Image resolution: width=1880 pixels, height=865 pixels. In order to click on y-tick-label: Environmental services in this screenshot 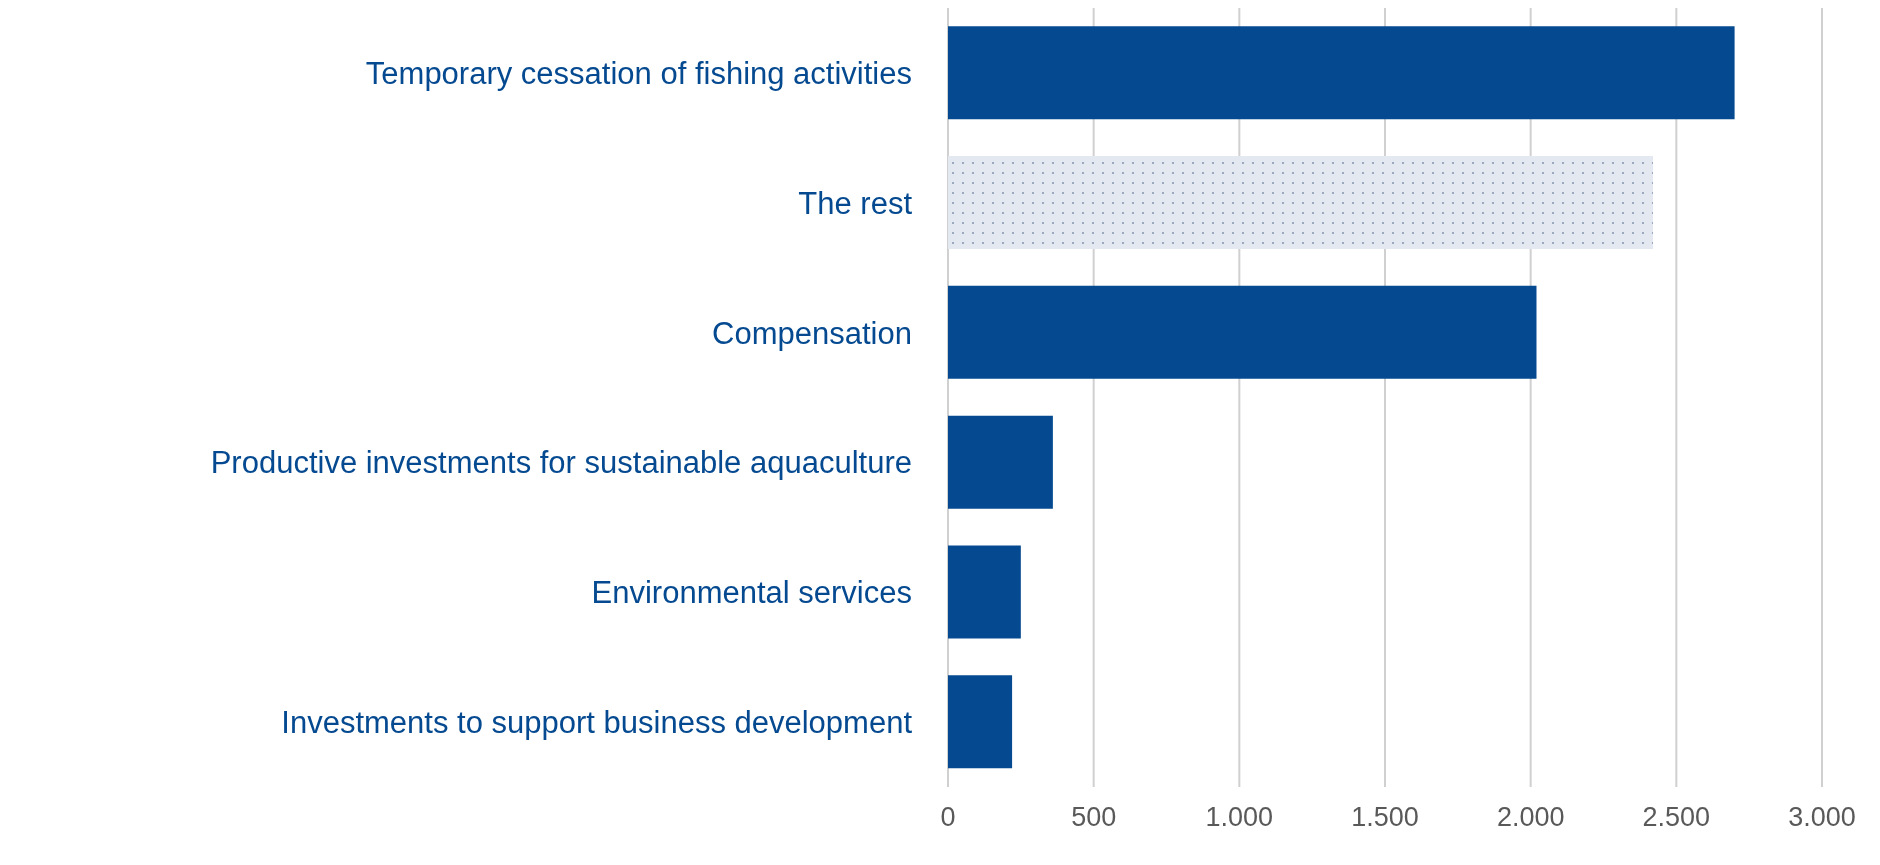, I will do `click(751, 593)`.